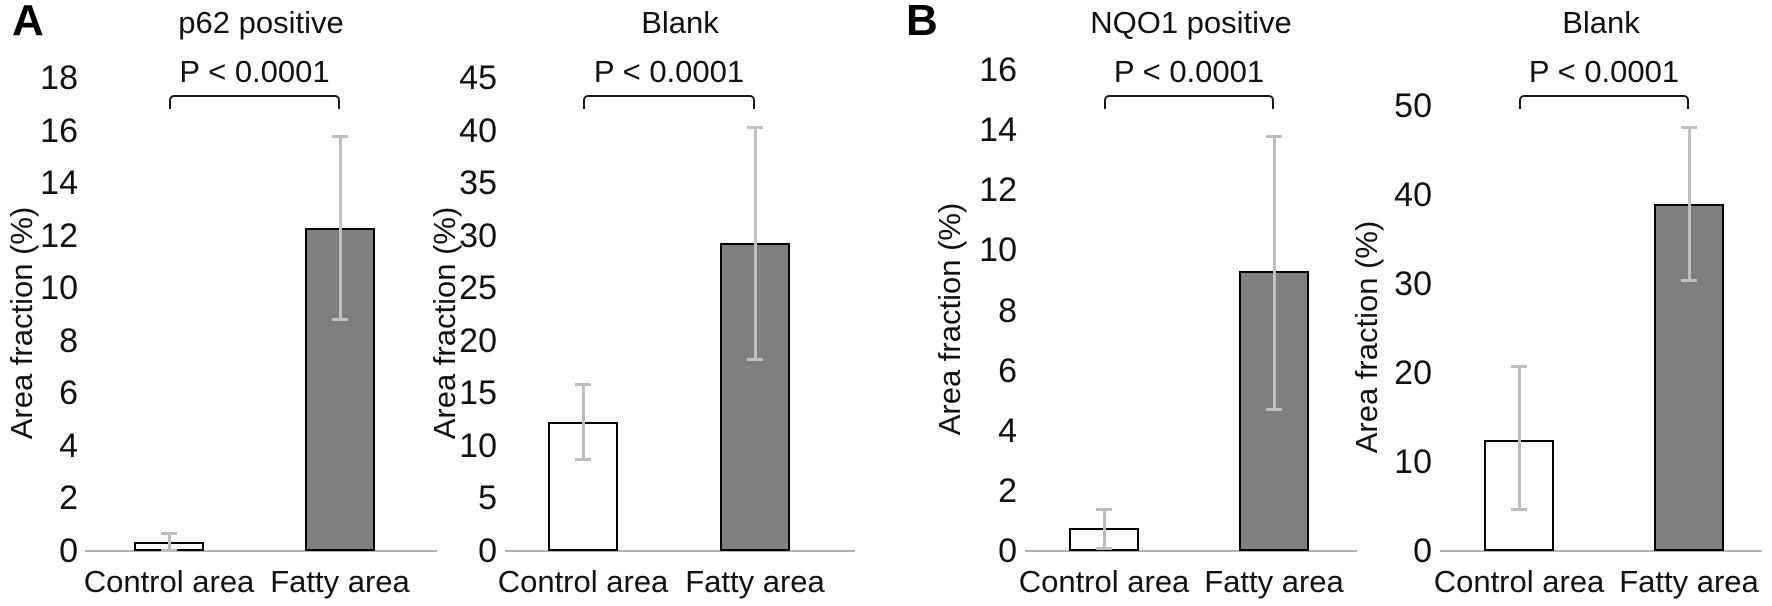 The height and width of the screenshot is (606, 1772). I want to click on y-axis-label: Area fraction (%), so click(1366, 336).